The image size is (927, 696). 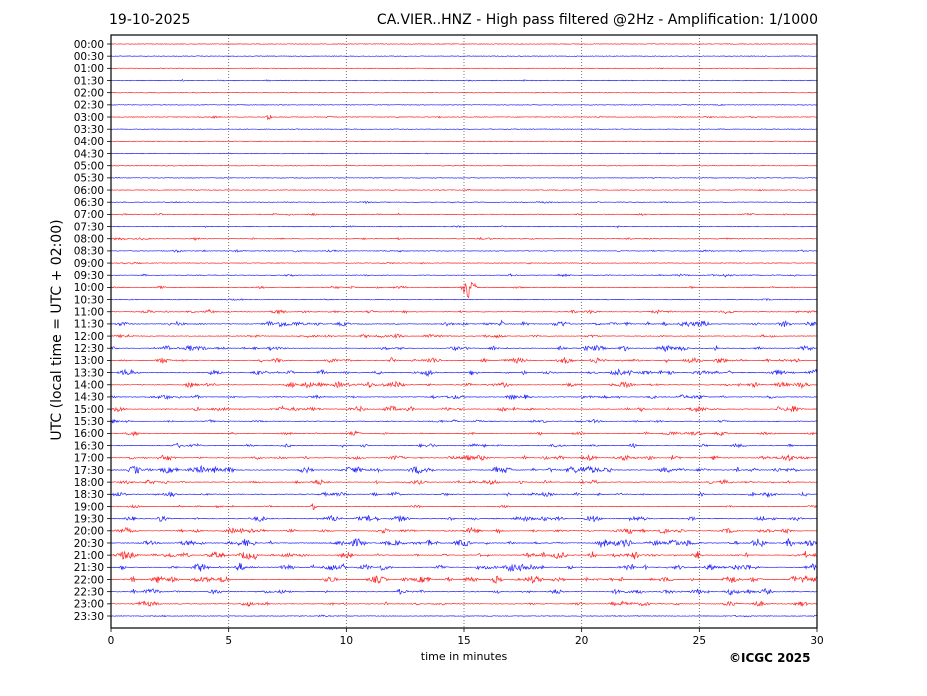 What do you see at coordinates (89, 81) in the screenshot?
I see `y-tick-label: 01:30` at bounding box center [89, 81].